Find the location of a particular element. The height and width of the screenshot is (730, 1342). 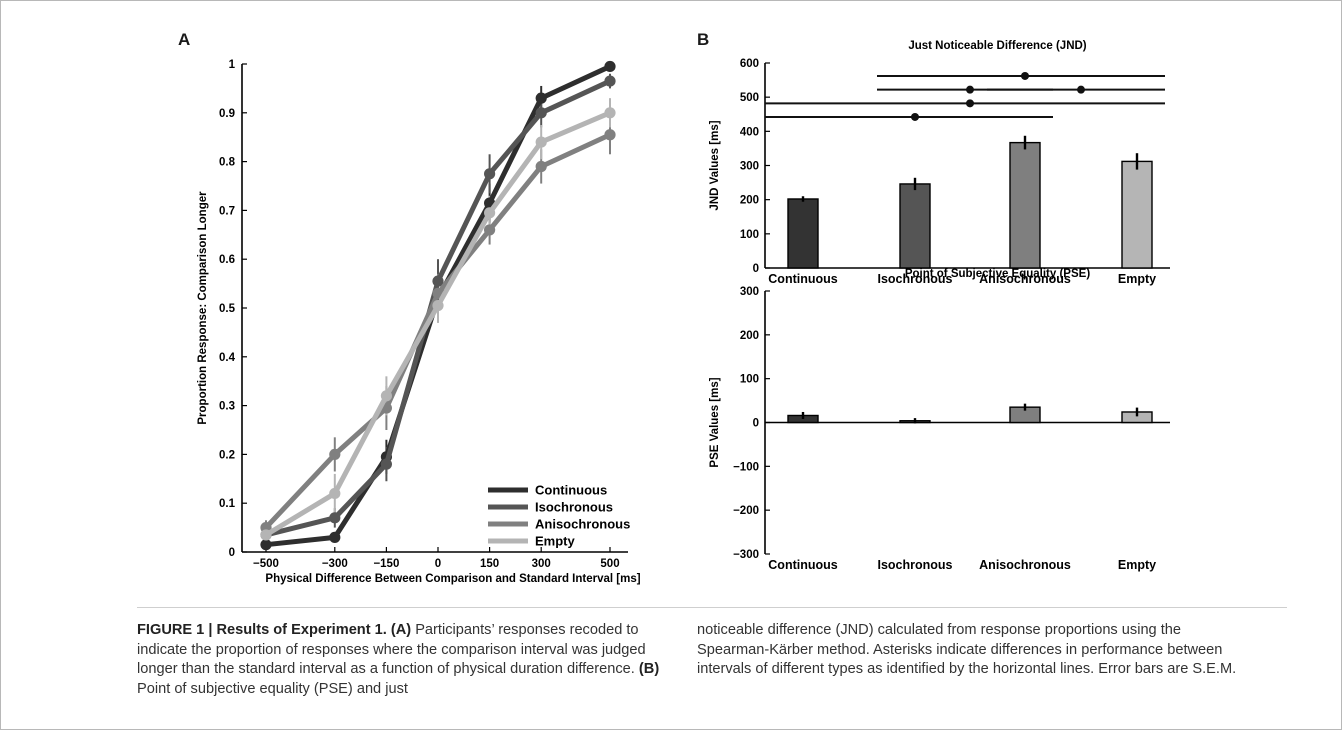

y-tick-label-a: 0.2 is located at coordinates (227, 455).